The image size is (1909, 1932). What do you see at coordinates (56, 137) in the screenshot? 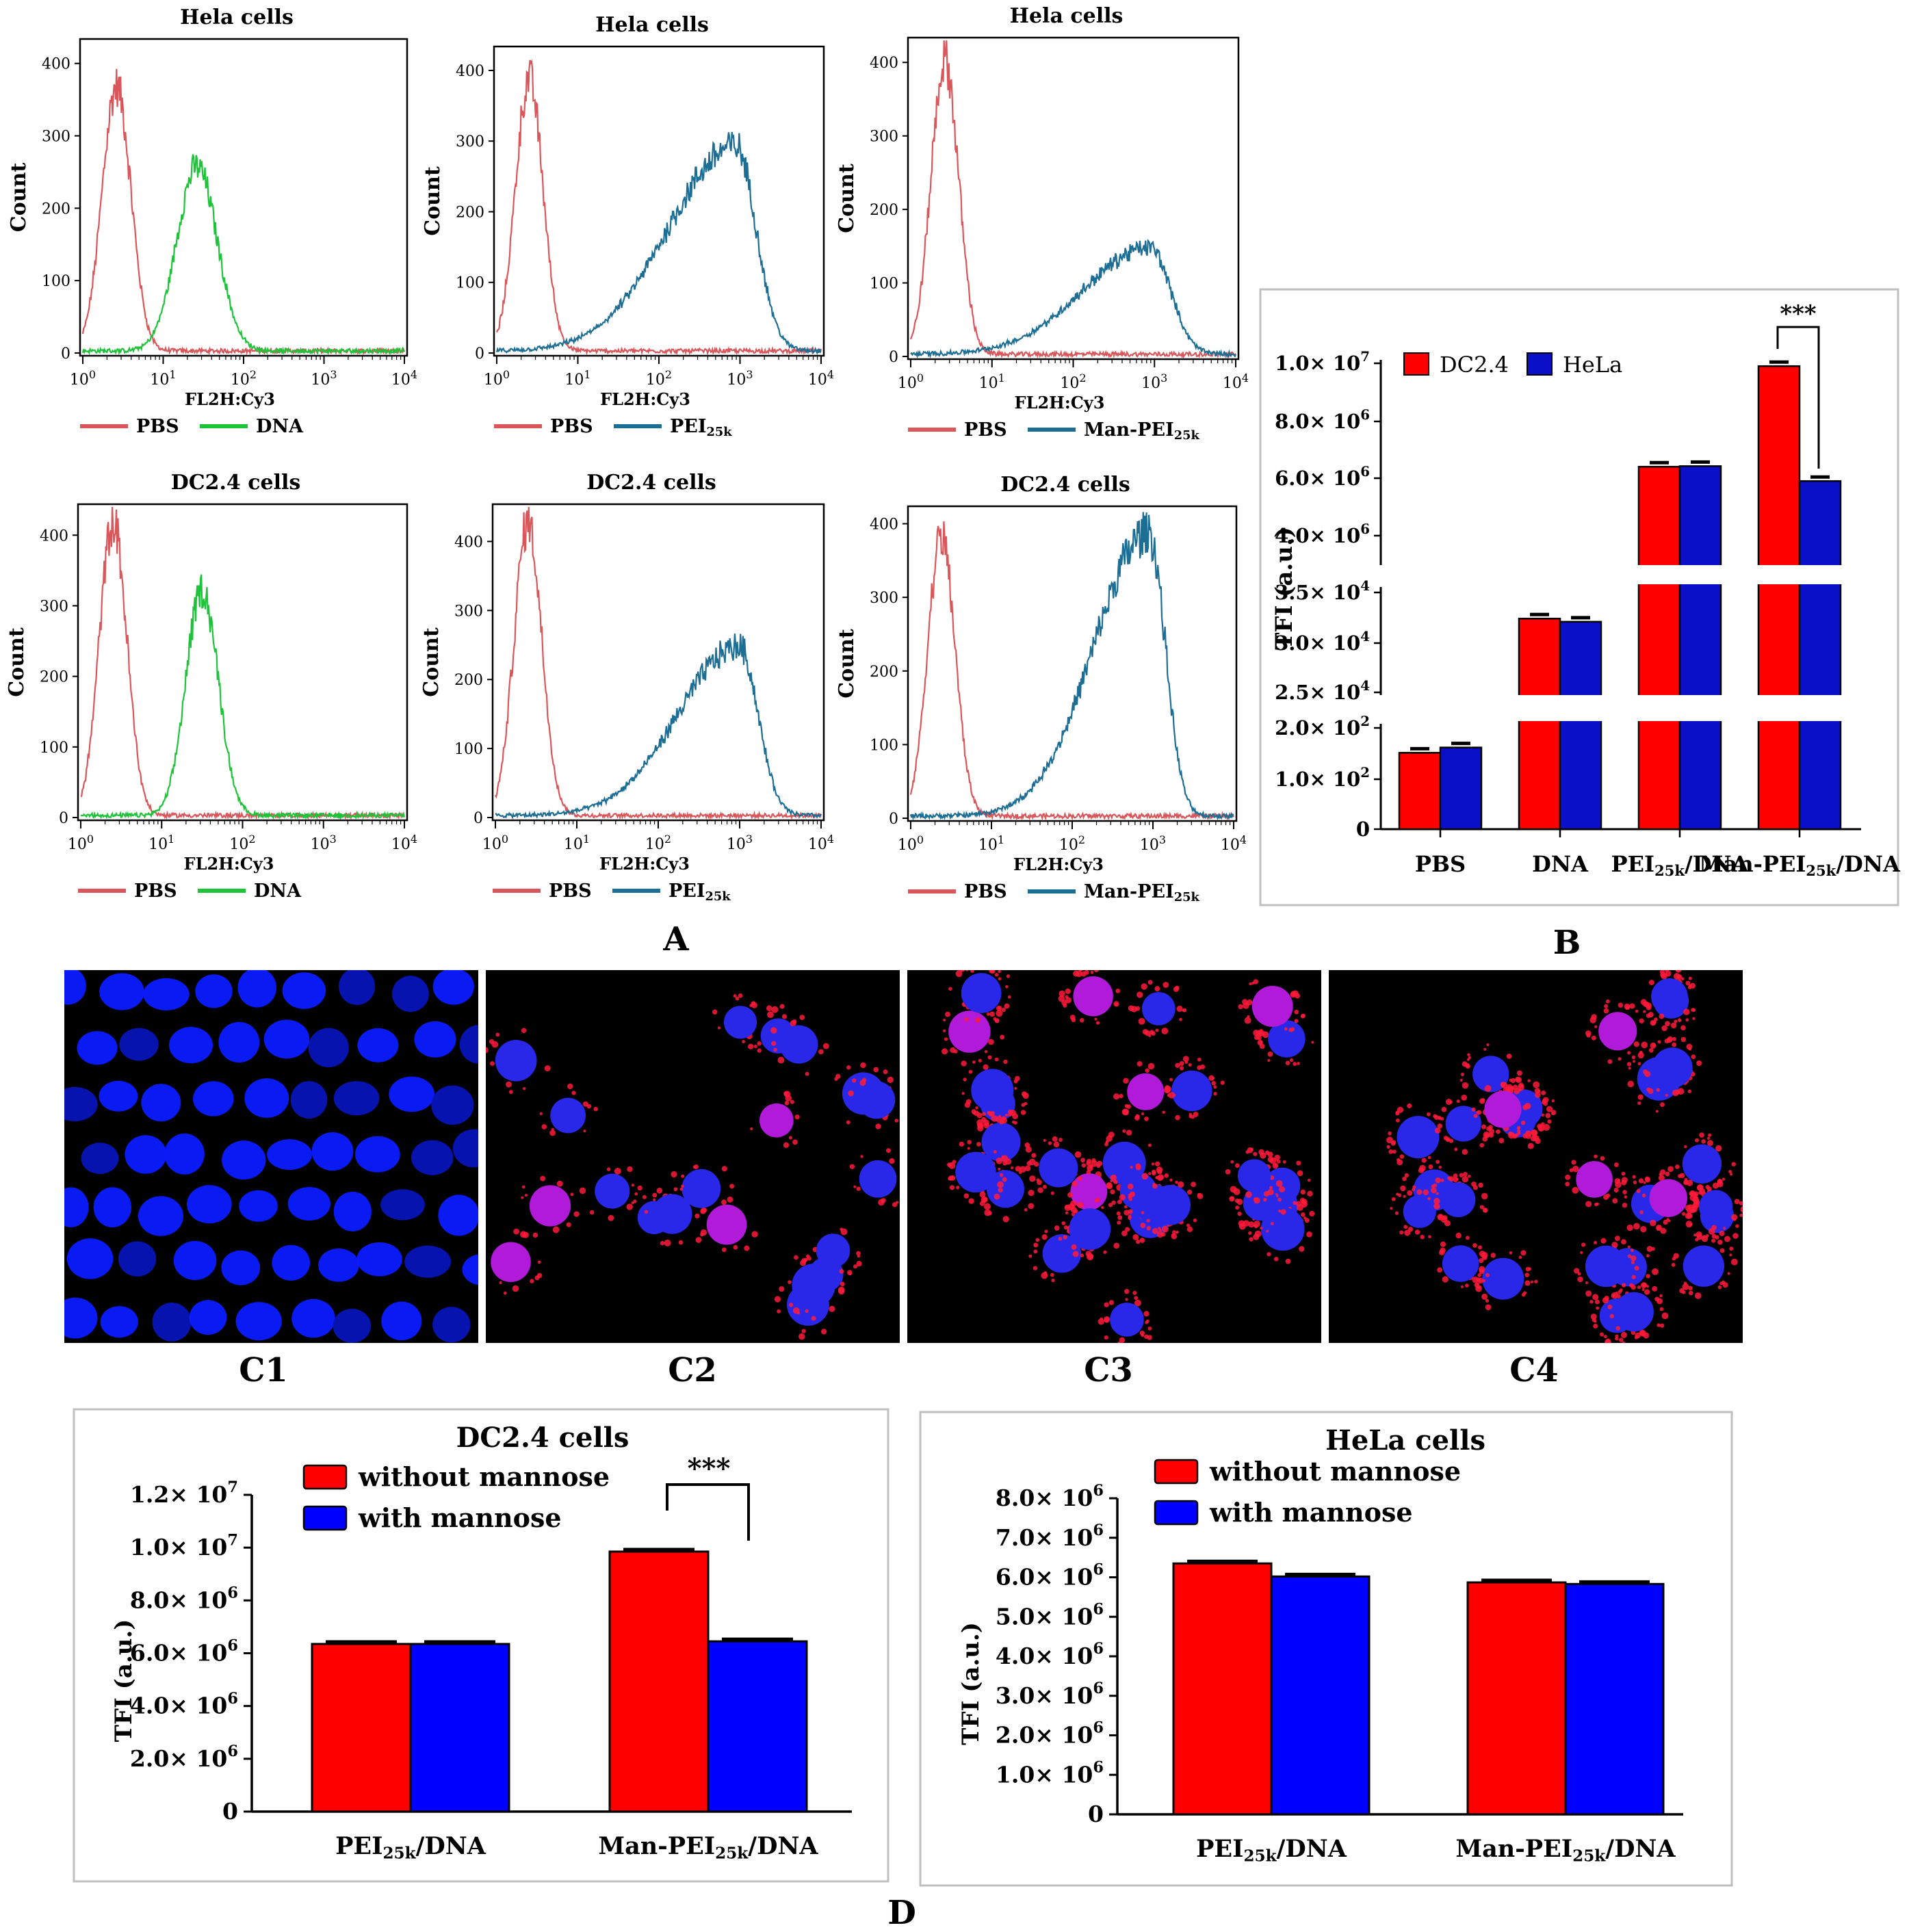
I see `histogram-ytick-label: 300` at bounding box center [56, 137].